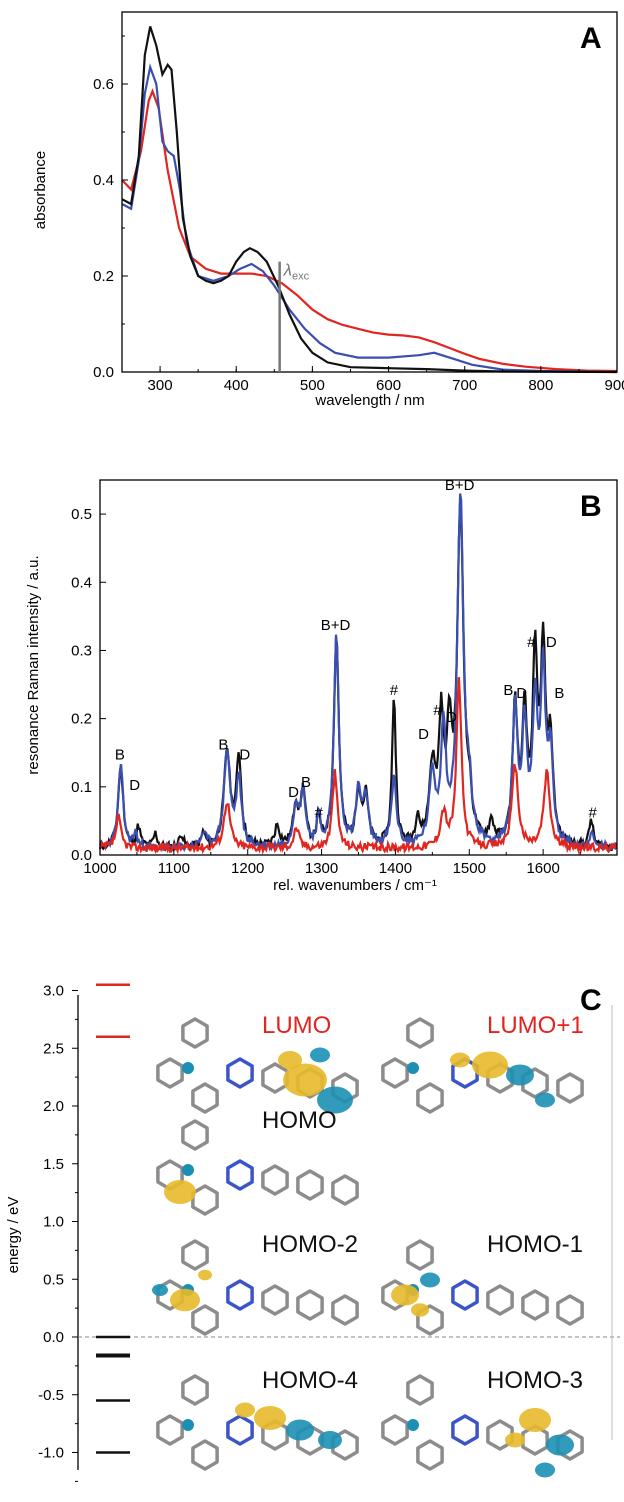  What do you see at coordinates (464, 385) in the screenshot?
I see `x-tick-label: 700` at bounding box center [464, 385].